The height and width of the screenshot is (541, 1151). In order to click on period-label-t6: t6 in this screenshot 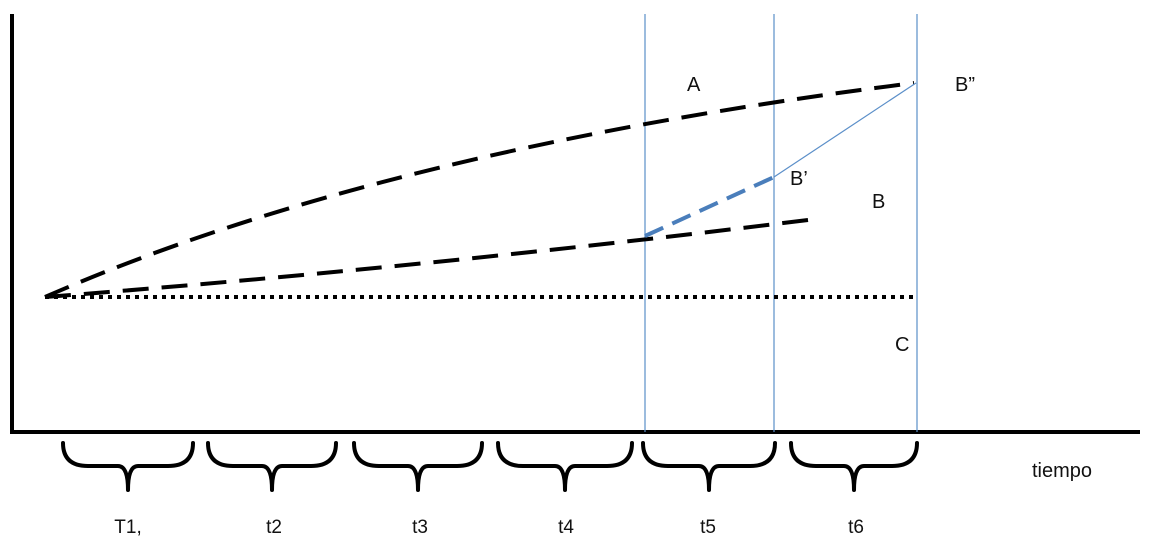, I will do `click(856, 527)`.